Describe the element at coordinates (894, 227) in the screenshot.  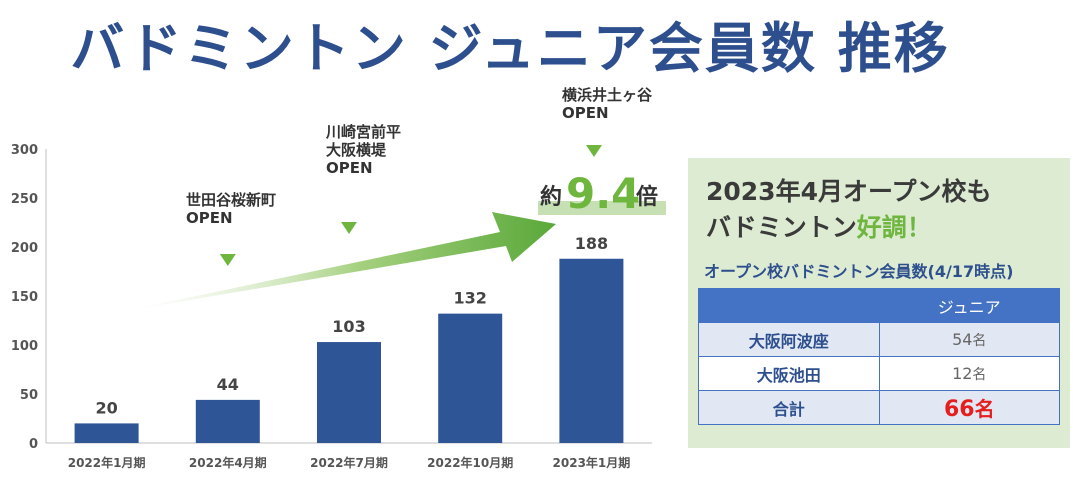
I see `headline-highlight: 好調！` at that location.